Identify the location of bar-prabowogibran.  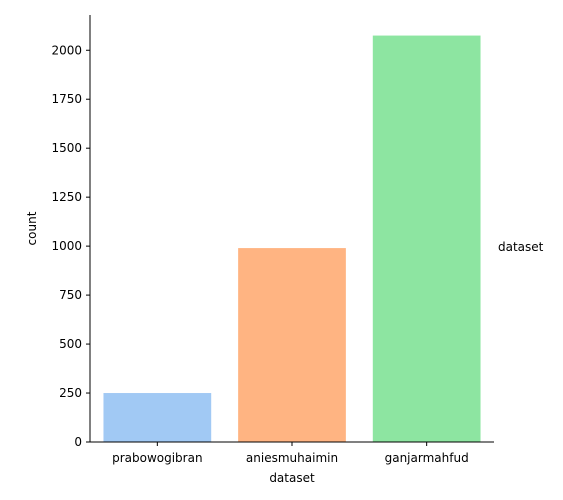
(157, 417).